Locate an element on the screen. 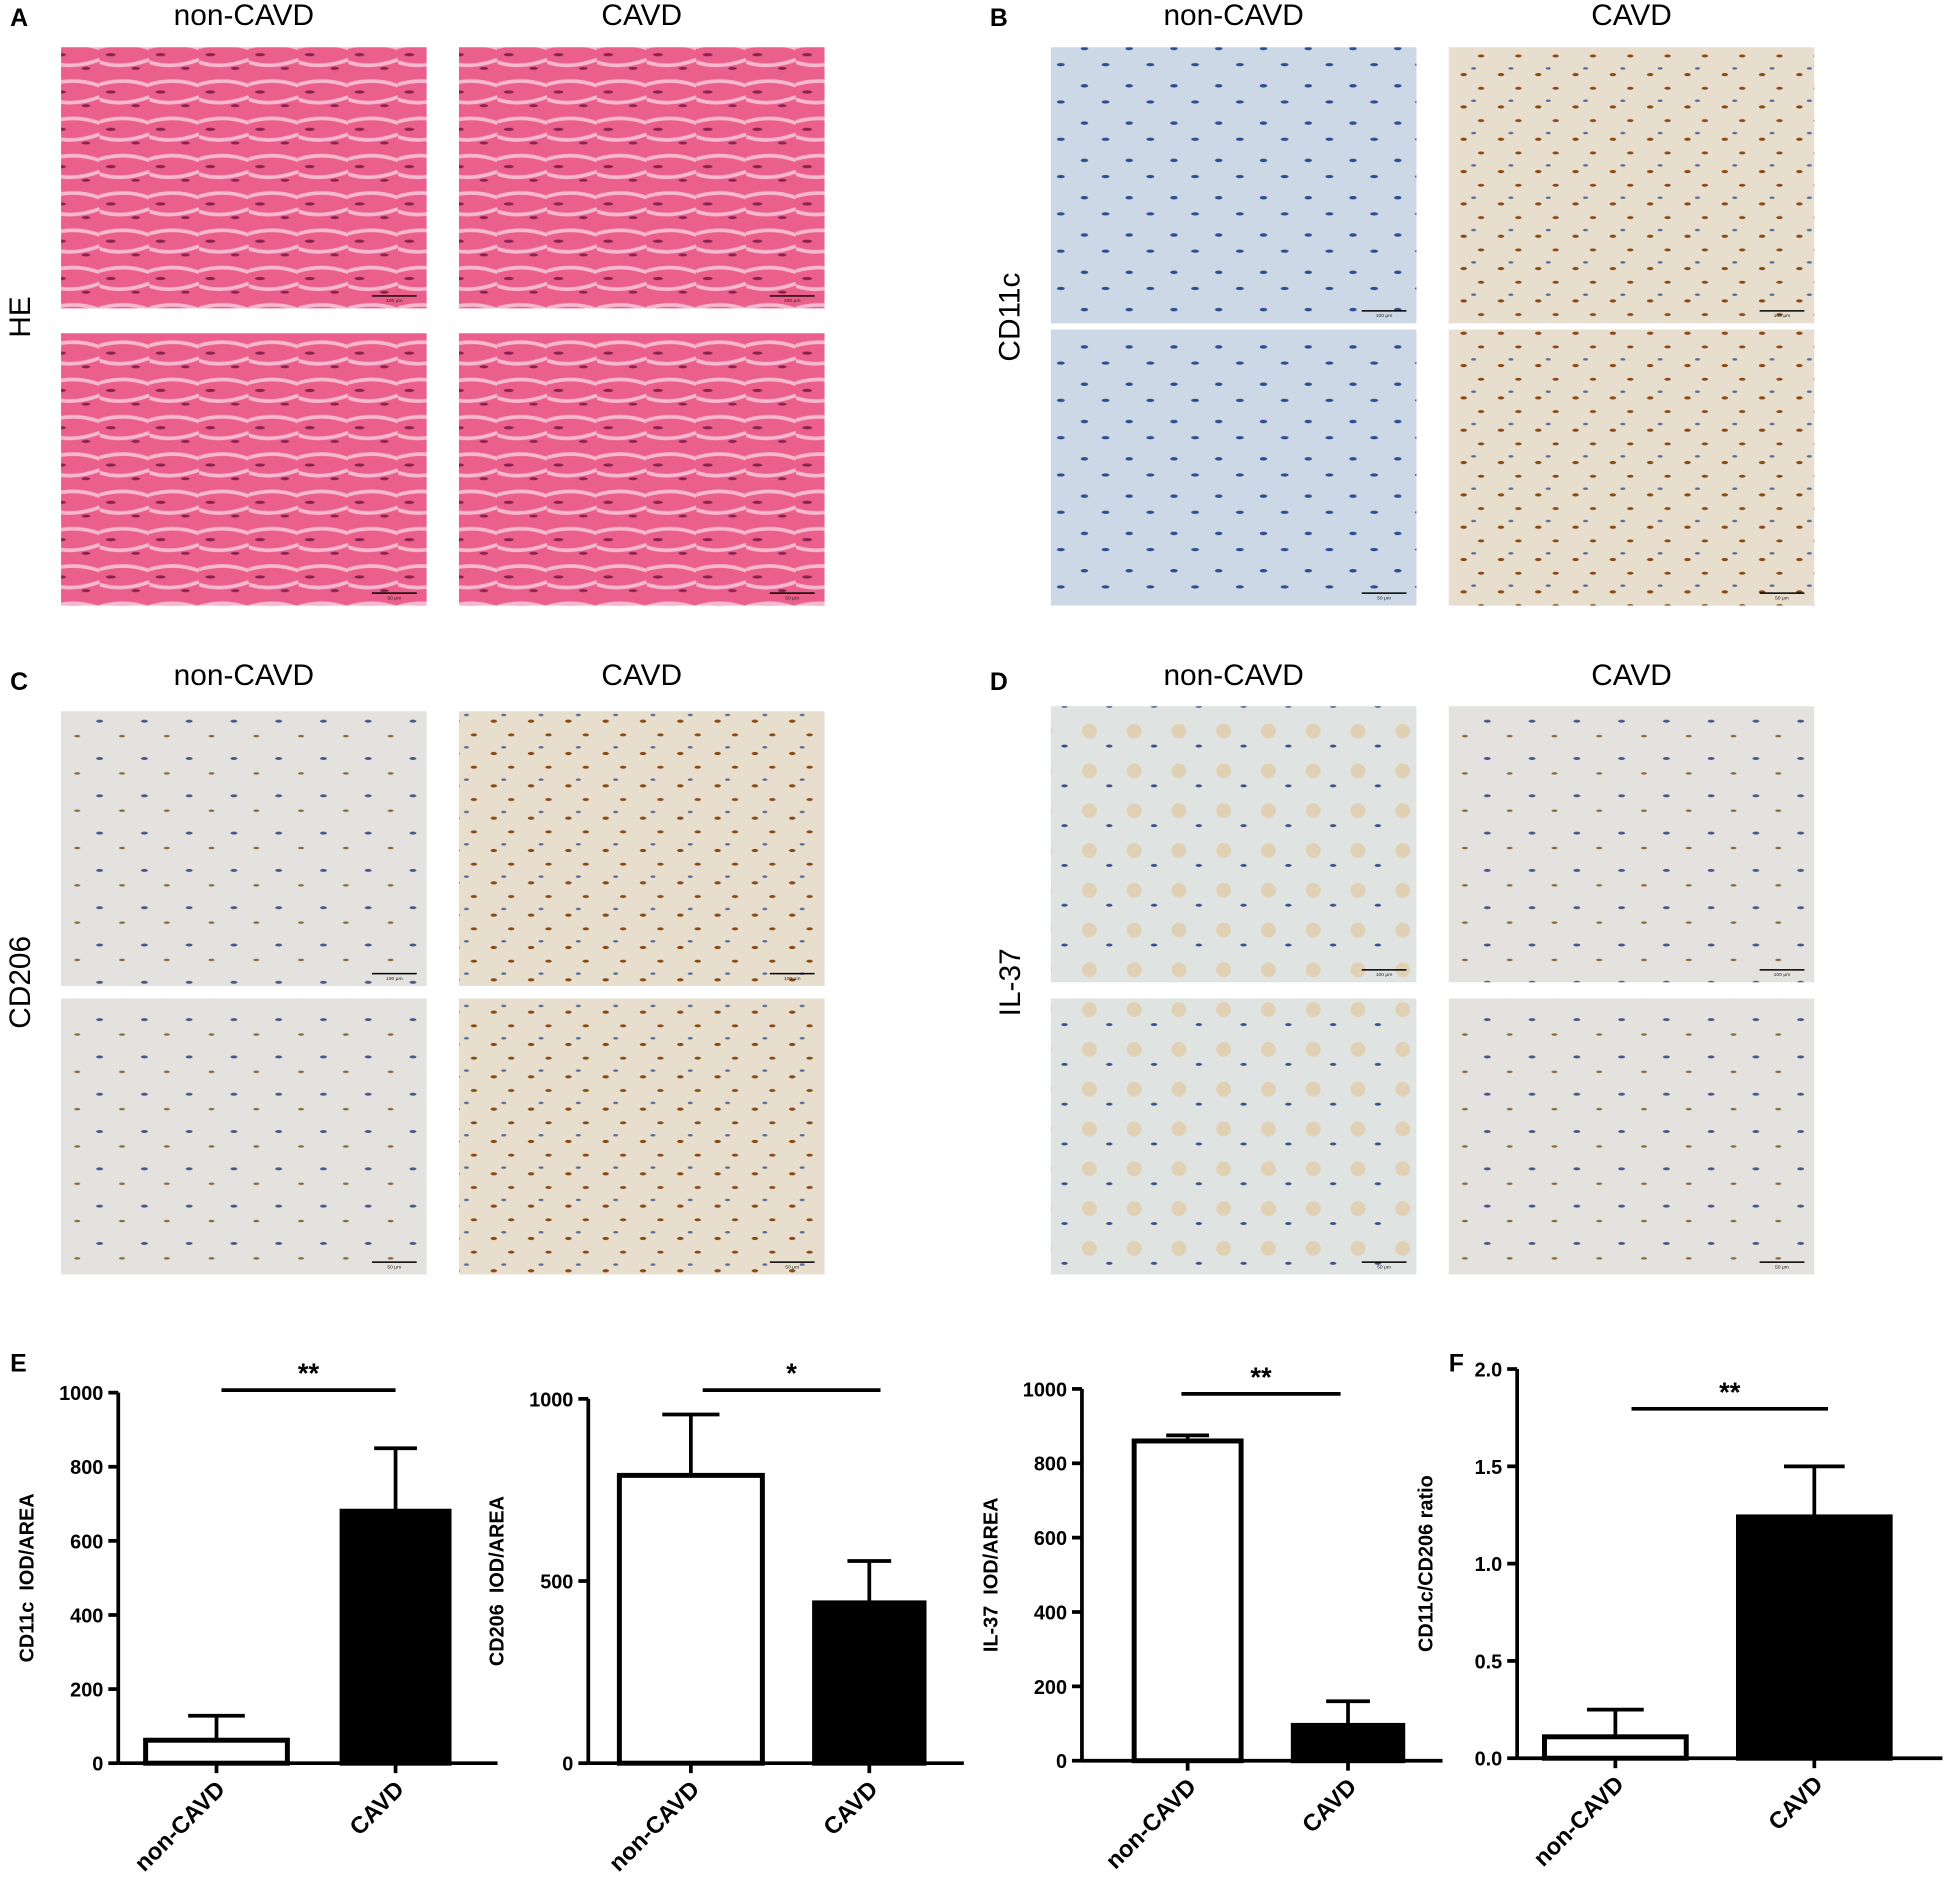 This screenshot has width=1950, height=1895. y-axis-label: CD11c IOD/AREA is located at coordinates (28, 1577).